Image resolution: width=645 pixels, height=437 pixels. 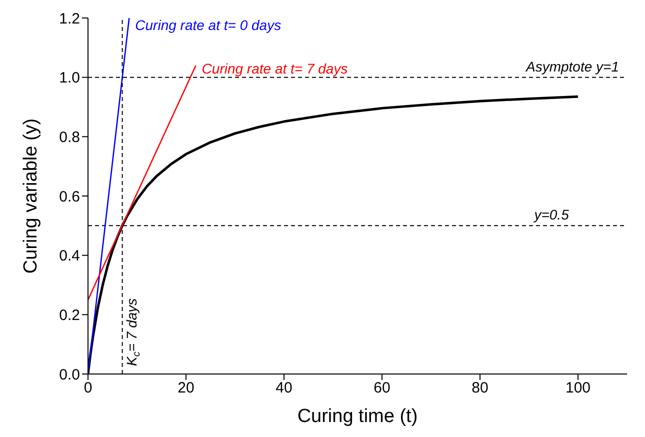 I want to click on x-tick-label: 80, so click(x=480, y=388).